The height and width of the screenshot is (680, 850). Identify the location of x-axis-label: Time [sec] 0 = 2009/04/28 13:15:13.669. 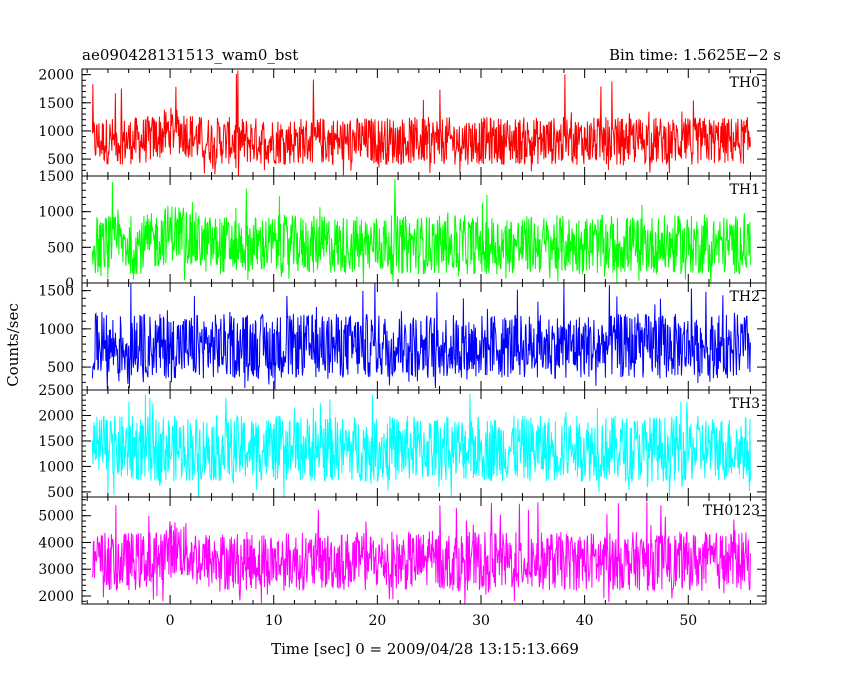
(425, 649).